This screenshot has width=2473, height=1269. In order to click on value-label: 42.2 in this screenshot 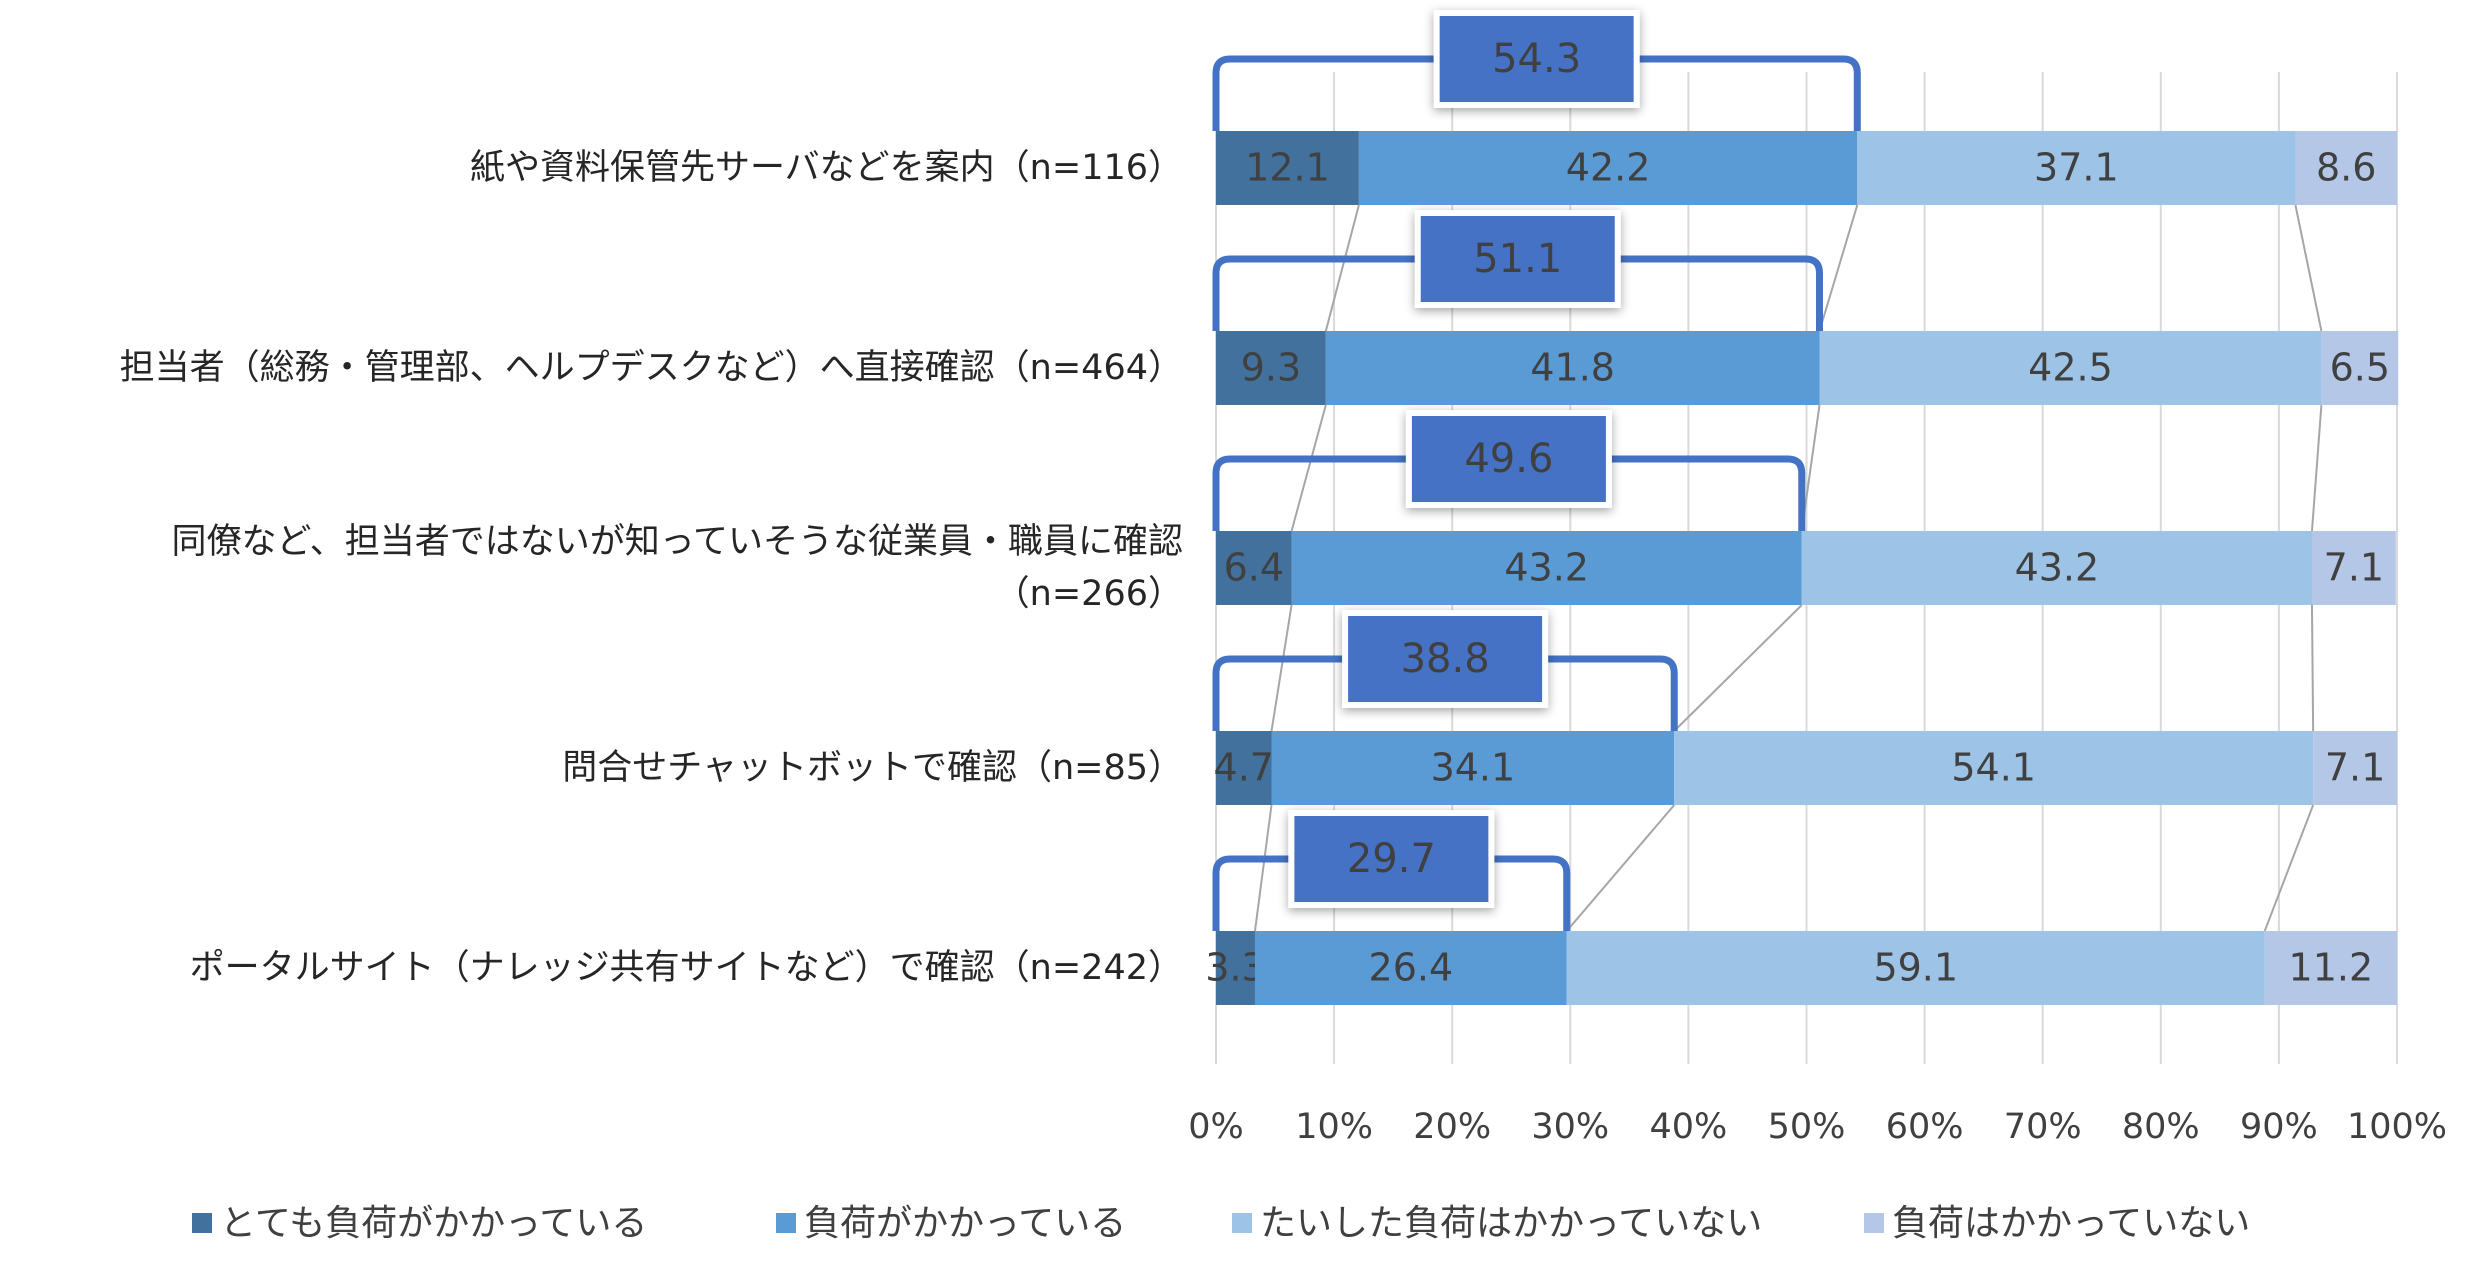, I will do `click(1608, 168)`.